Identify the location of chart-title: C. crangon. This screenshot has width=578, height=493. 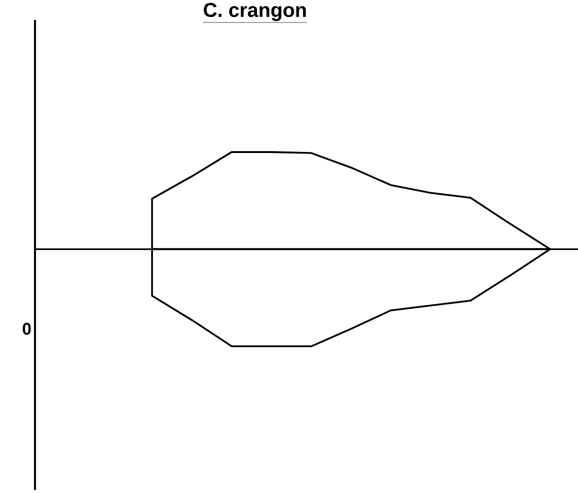
(255, 12).